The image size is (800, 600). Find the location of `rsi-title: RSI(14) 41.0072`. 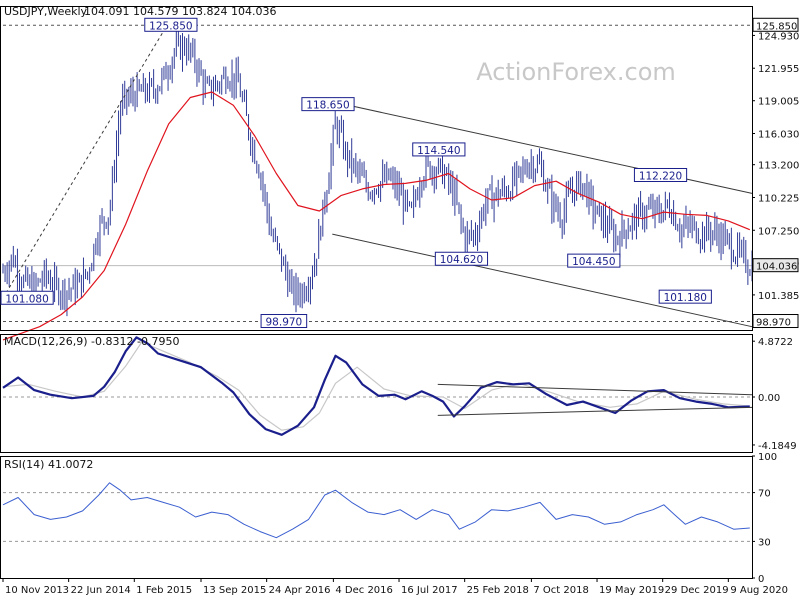

rsi-title: RSI(14) 41.0072 is located at coordinates (48, 464).